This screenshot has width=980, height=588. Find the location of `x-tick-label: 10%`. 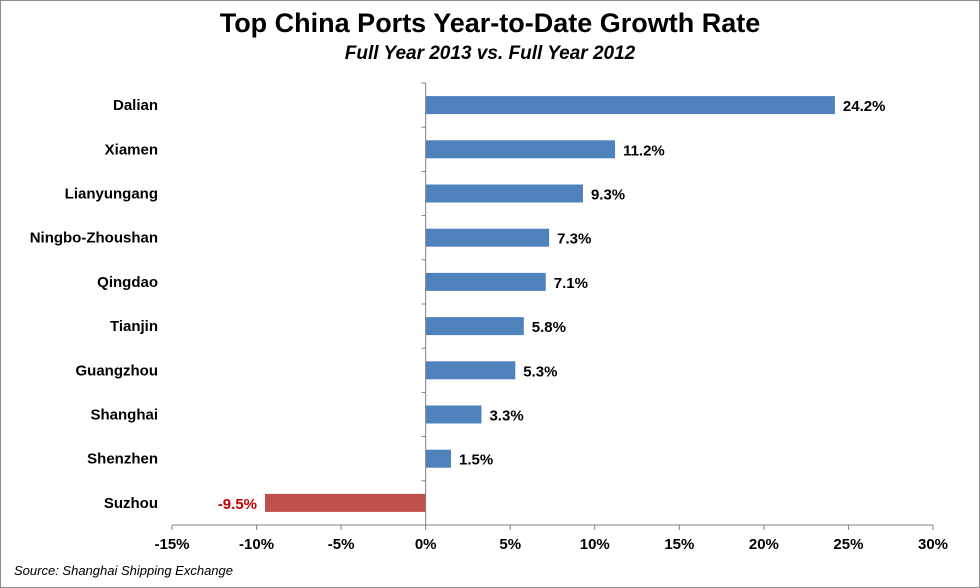

x-tick-label: 10% is located at coordinates (595, 544).